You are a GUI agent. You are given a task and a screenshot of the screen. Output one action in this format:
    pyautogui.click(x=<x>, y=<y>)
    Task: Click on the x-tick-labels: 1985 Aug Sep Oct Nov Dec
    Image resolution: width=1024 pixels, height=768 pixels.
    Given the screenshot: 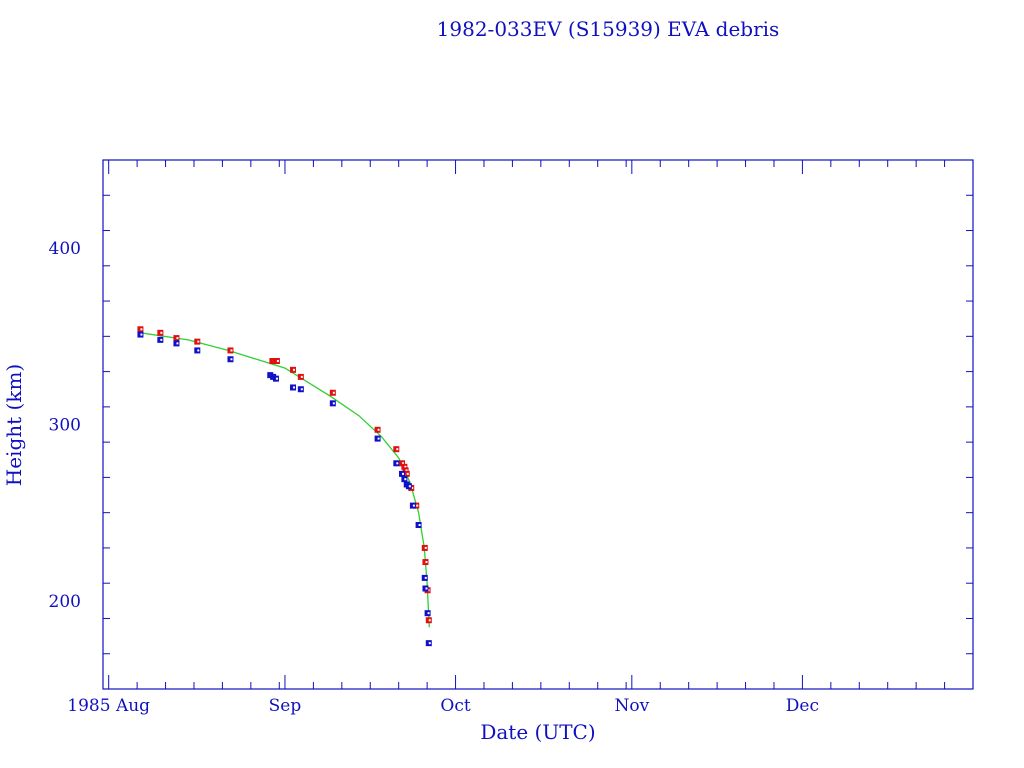 What is the action you would take?
    pyautogui.click(x=443, y=706)
    